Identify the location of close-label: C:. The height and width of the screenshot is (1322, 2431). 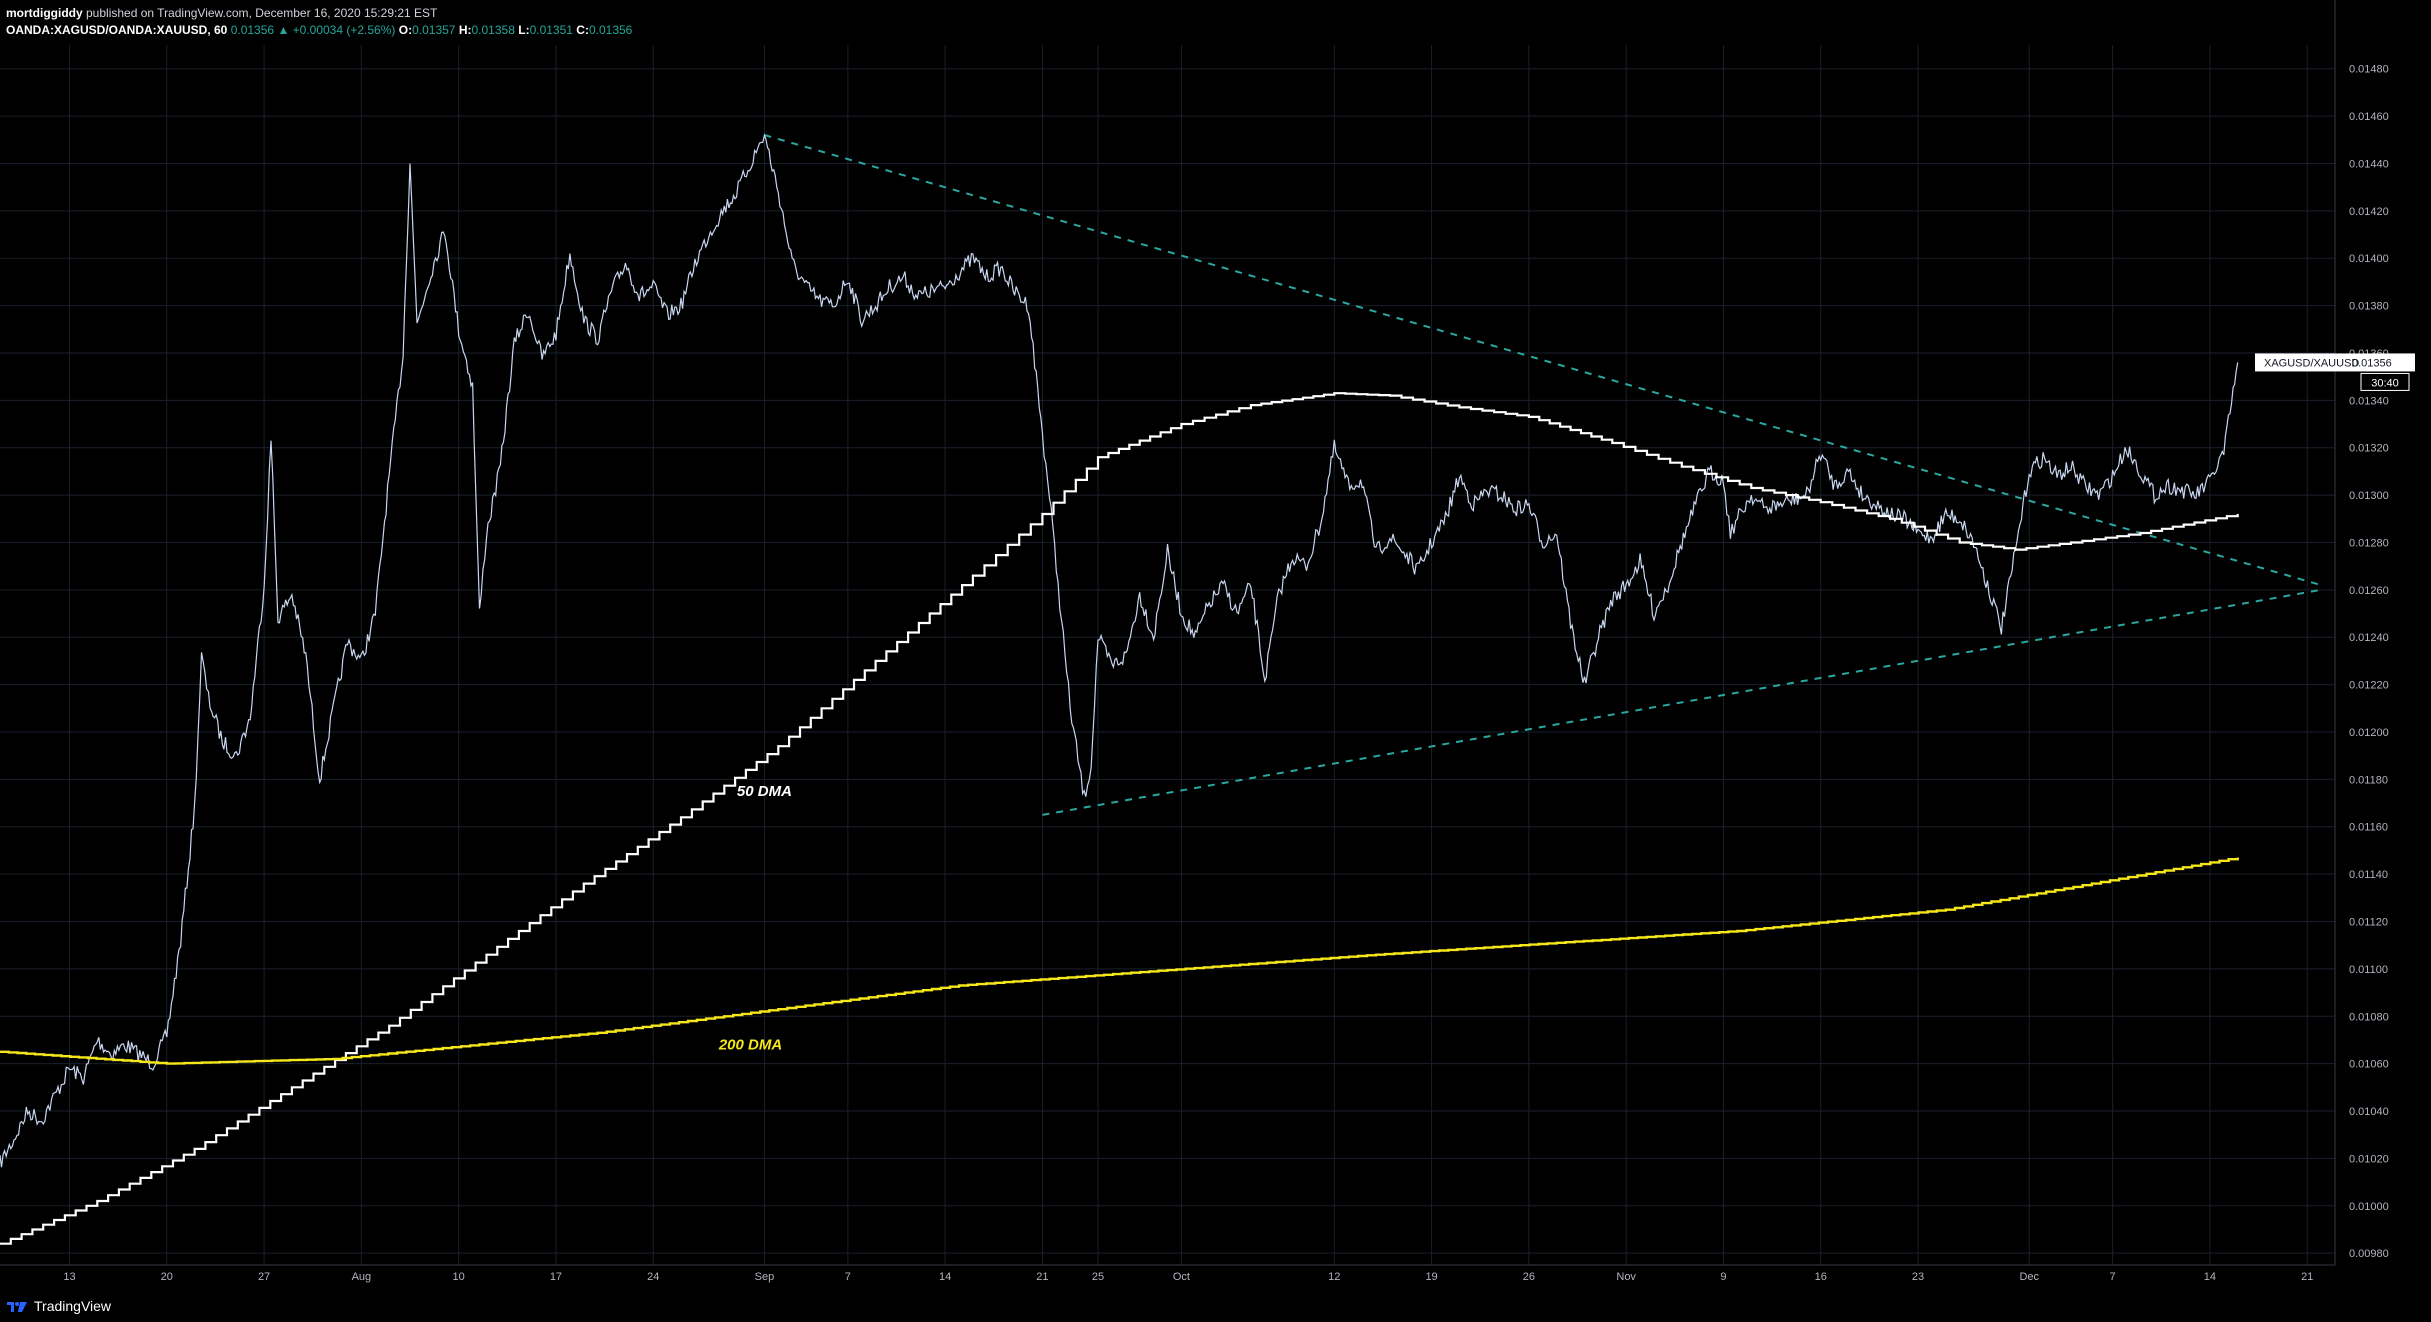
(582, 30).